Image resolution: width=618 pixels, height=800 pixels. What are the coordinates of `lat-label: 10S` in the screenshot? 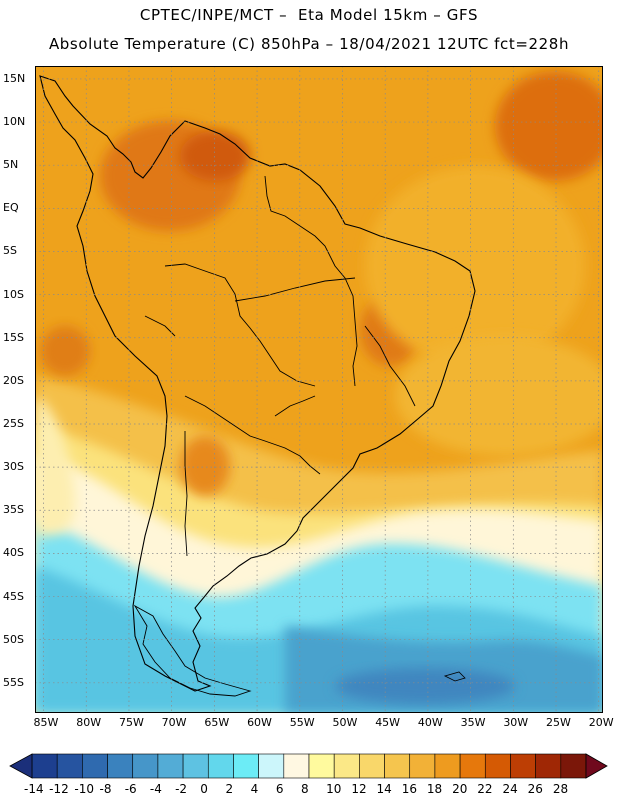 It's located at (13, 294).